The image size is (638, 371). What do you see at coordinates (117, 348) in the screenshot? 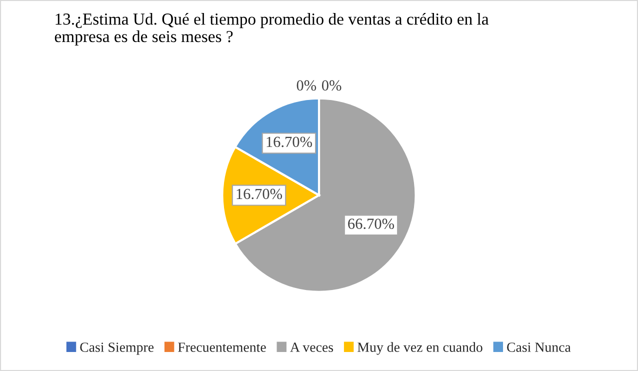
I see `legend-label: Casi Siempre` at bounding box center [117, 348].